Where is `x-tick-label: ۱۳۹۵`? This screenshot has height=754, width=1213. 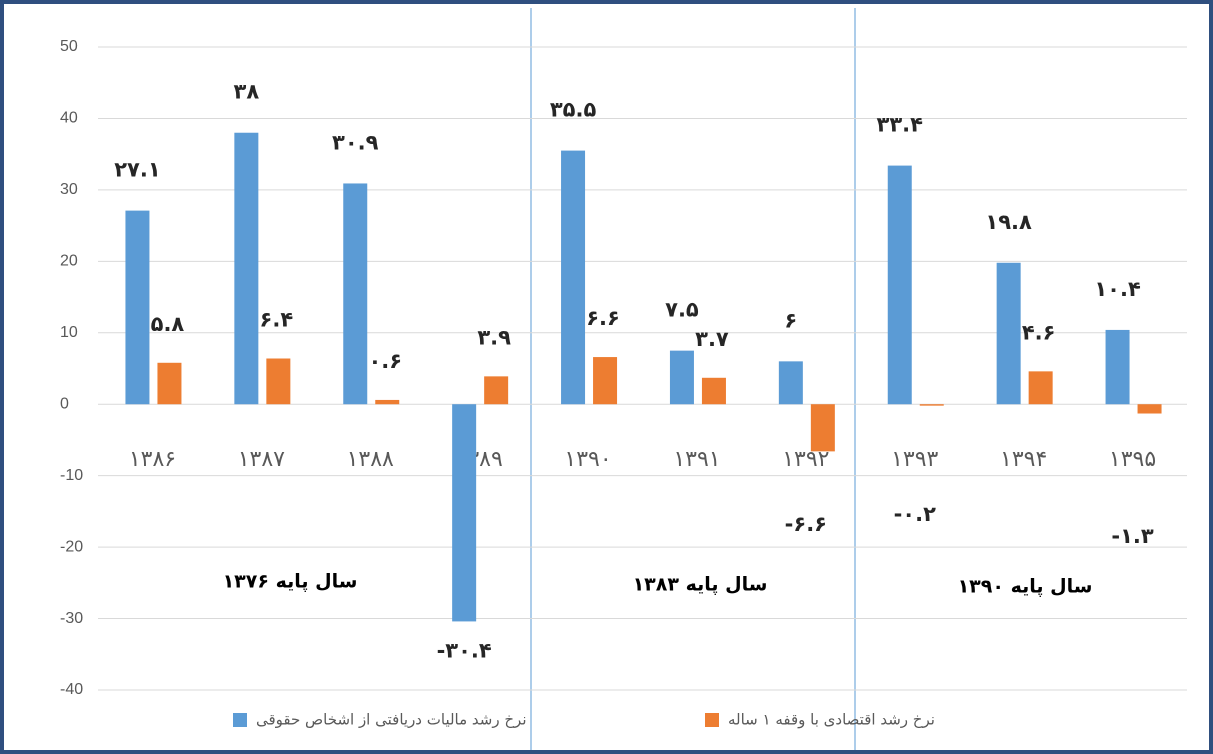
x-tick-label: ۱۳۹۵ is located at coordinates (1132, 459).